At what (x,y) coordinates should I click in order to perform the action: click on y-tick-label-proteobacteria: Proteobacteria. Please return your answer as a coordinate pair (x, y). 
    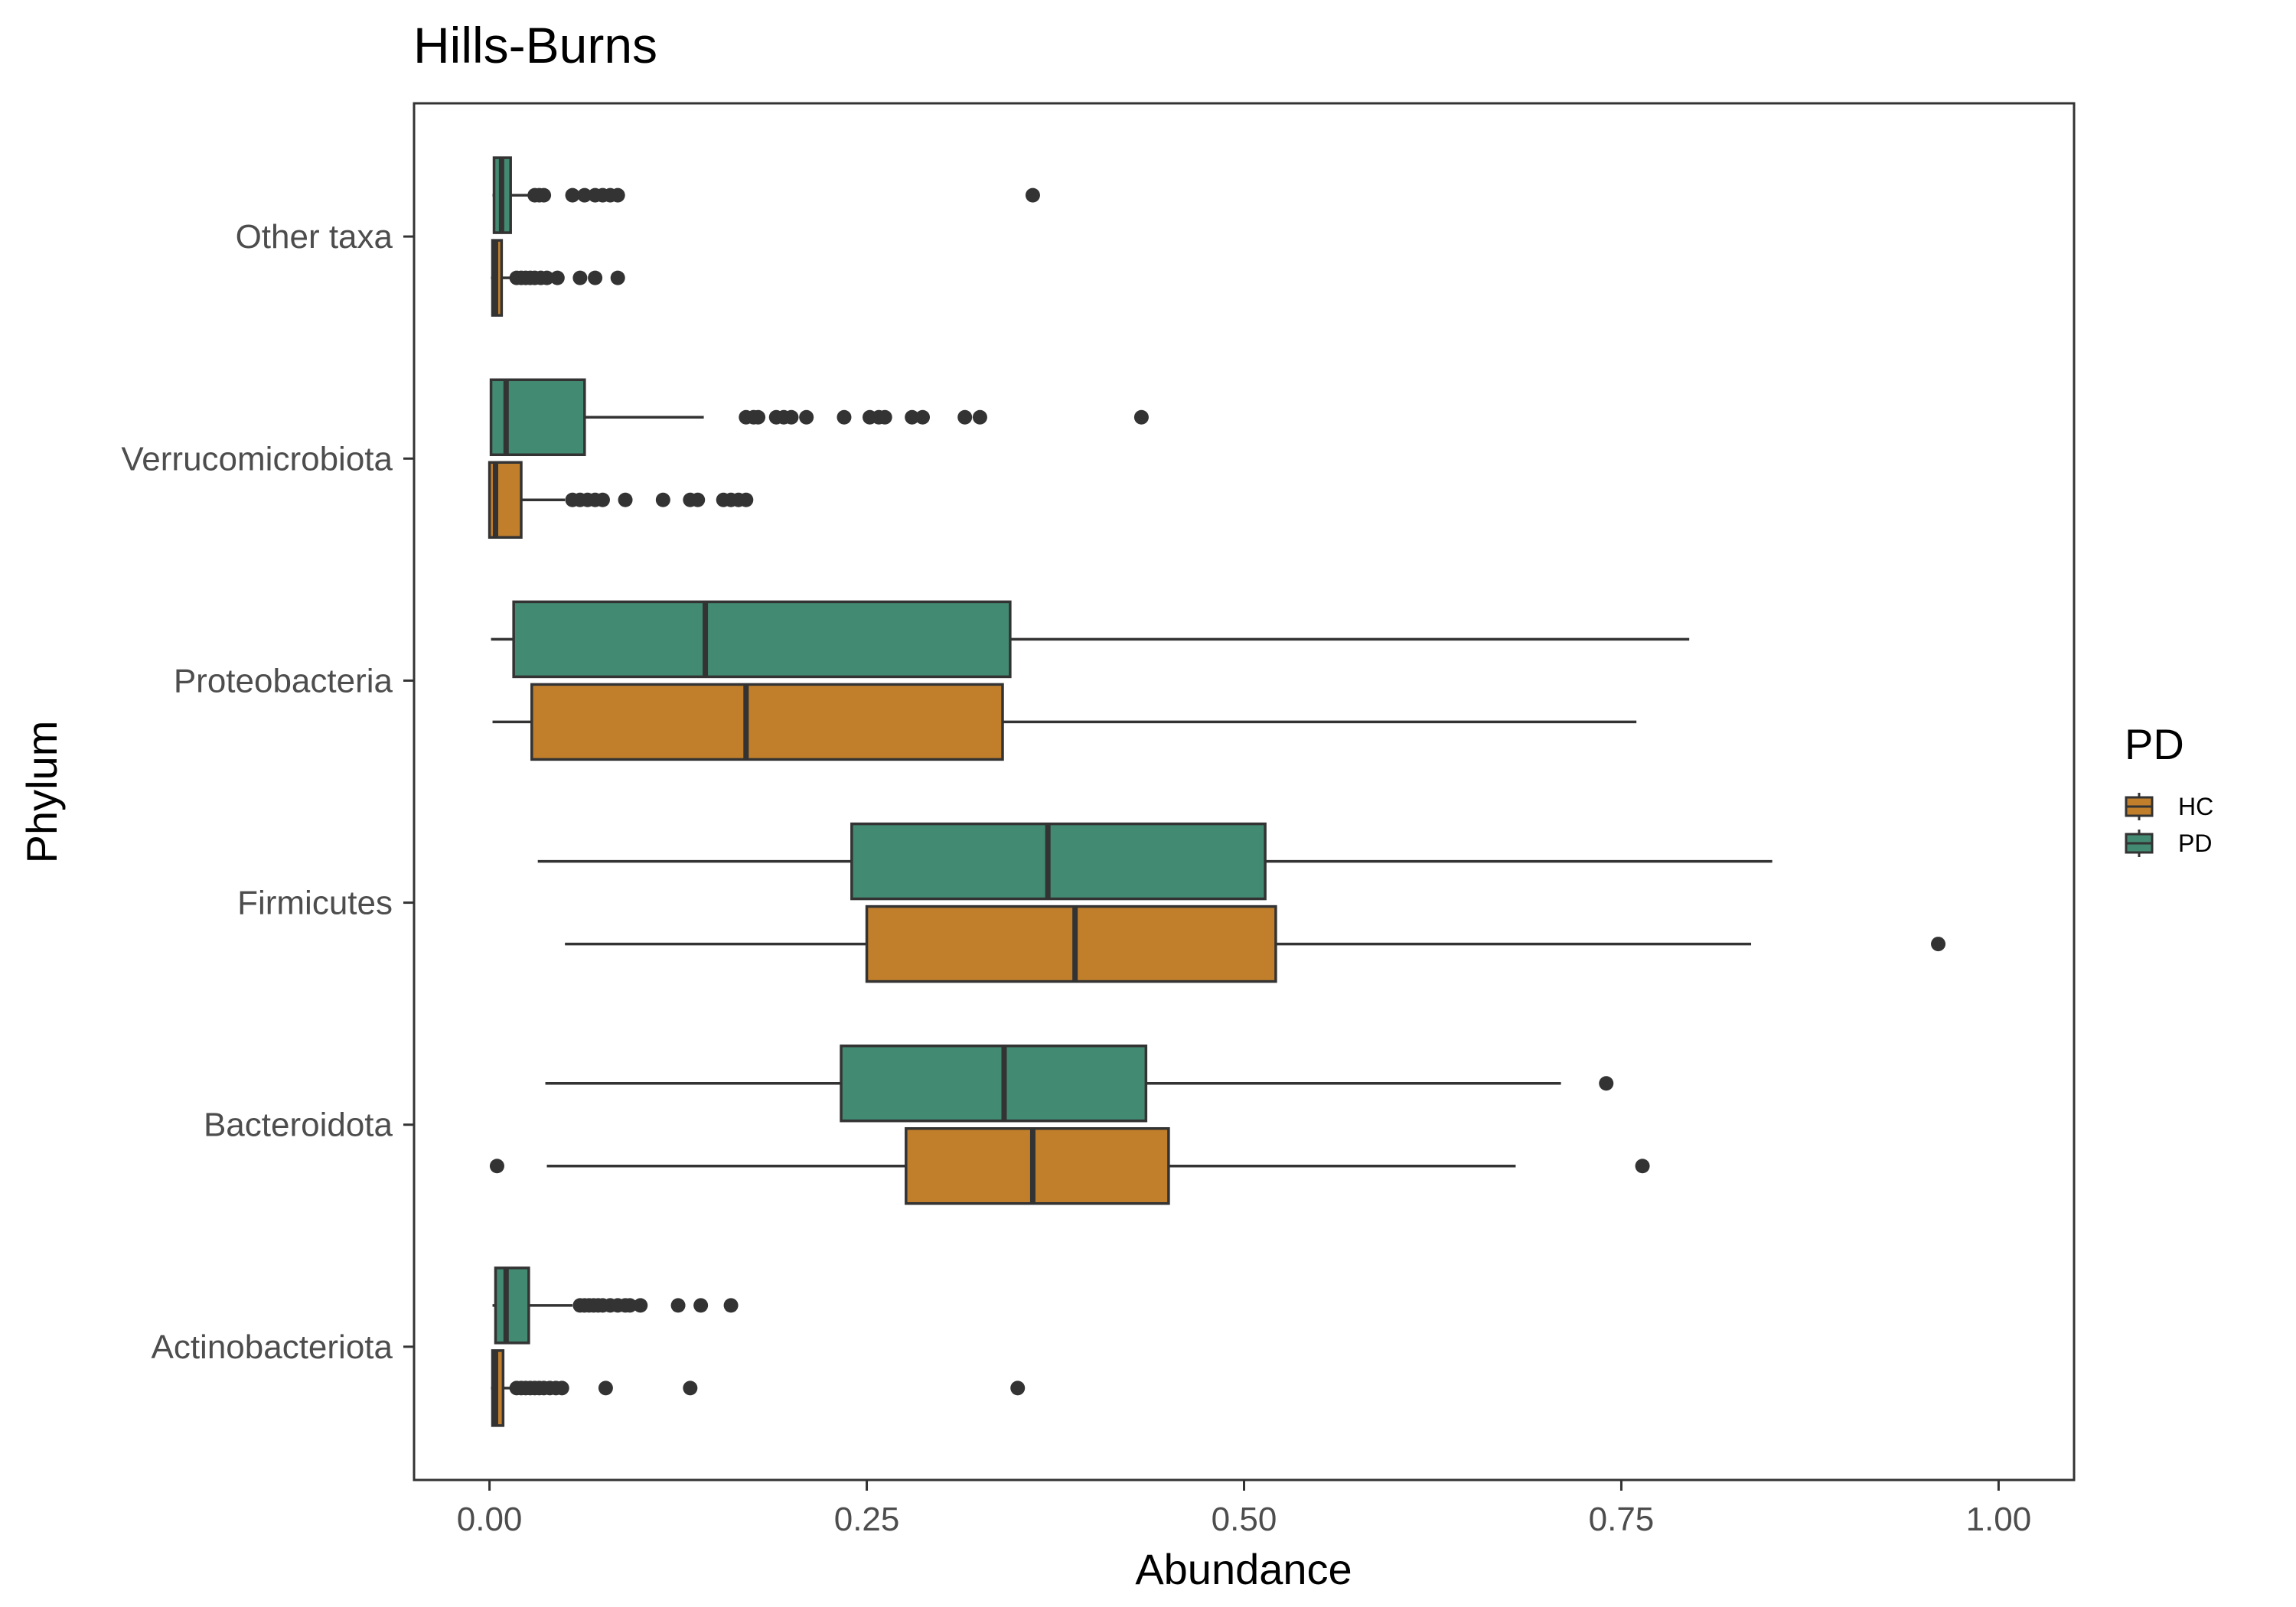
    Looking at the image, I should click on (283, 680).